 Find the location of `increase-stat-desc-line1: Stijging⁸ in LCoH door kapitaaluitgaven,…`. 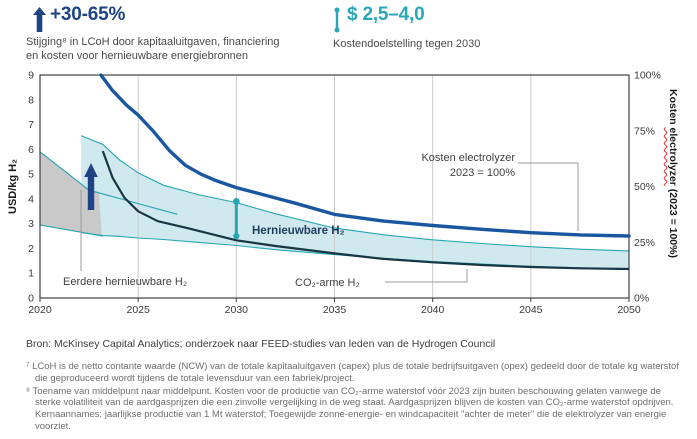

increase-stat-desc-line1: Stijging⁸ in LCoH door kapitaaluitgaven,… is located at coordinates (153, 42).